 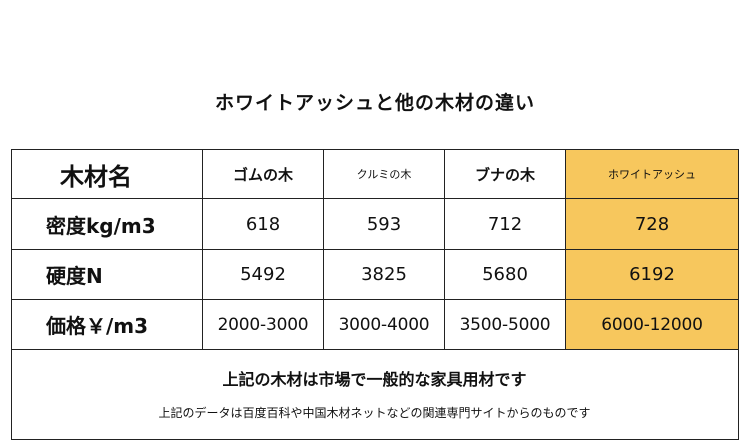 I want to click on table-row-hardness: 硬度N 5492 3825 5680 6192, so click(x=375, y=275).